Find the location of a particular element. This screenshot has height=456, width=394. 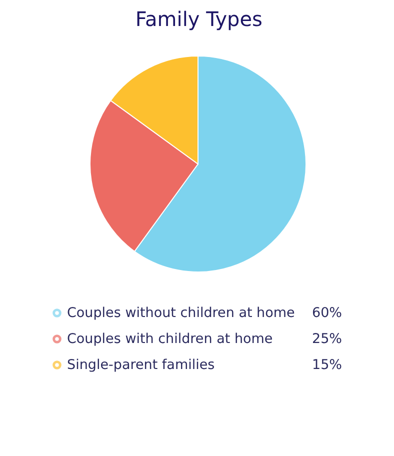

legend-label: Couples with children at home is located at coordinates (170, 339).